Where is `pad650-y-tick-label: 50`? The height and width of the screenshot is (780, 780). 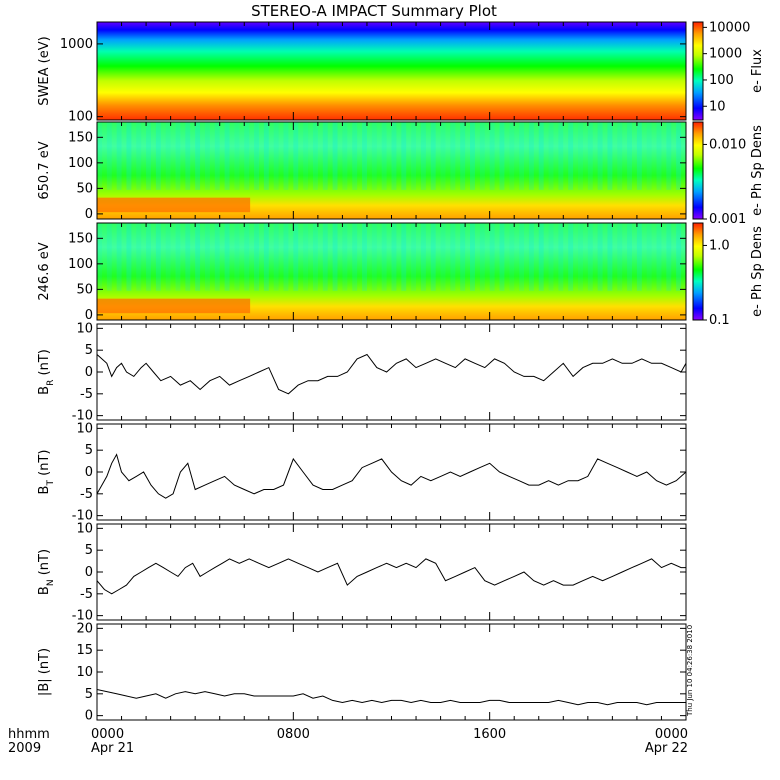 pad650-y-tick-label: 50 is located at coordinates (84, 188).